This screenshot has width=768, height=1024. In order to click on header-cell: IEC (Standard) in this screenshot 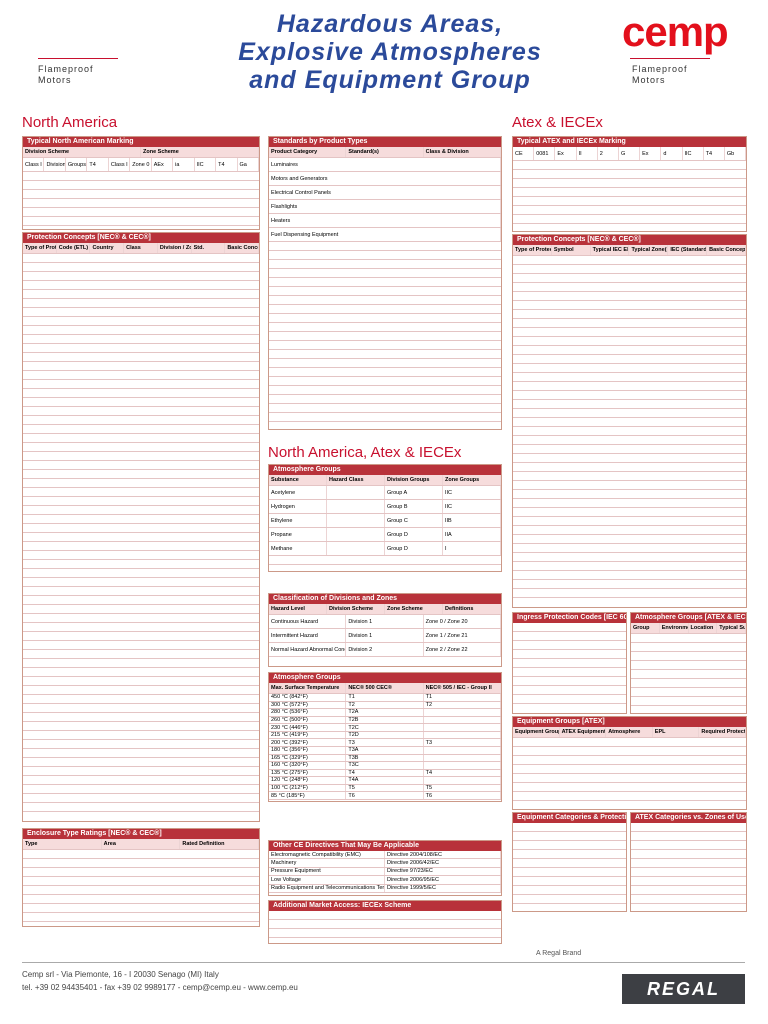, I will do `click(689, 250)`.